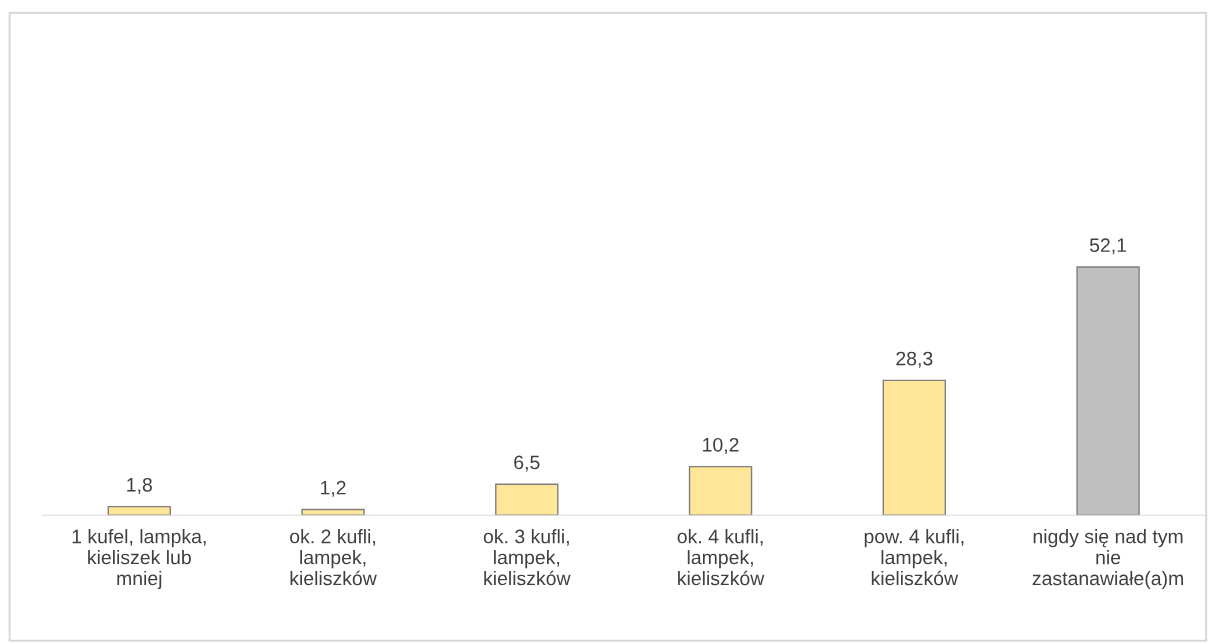 The height and width of the screenshot is (644, 1211). Describe the element at coordinates (721, 445) in the screenshot. I see `data-label: 10,2` at that location.